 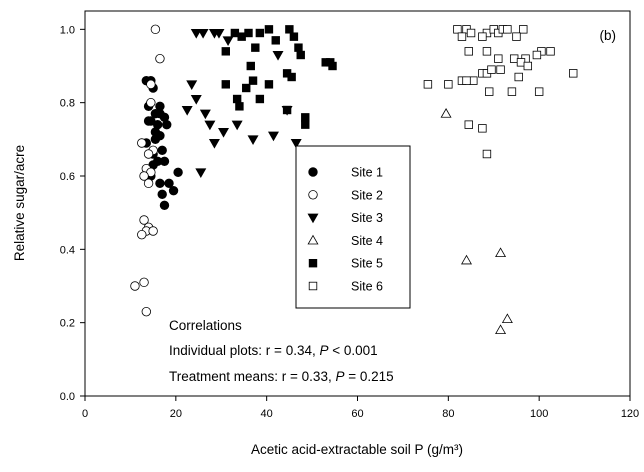 I want to click on legend-label-site-2: Site 2, so click(x=367, y=195).